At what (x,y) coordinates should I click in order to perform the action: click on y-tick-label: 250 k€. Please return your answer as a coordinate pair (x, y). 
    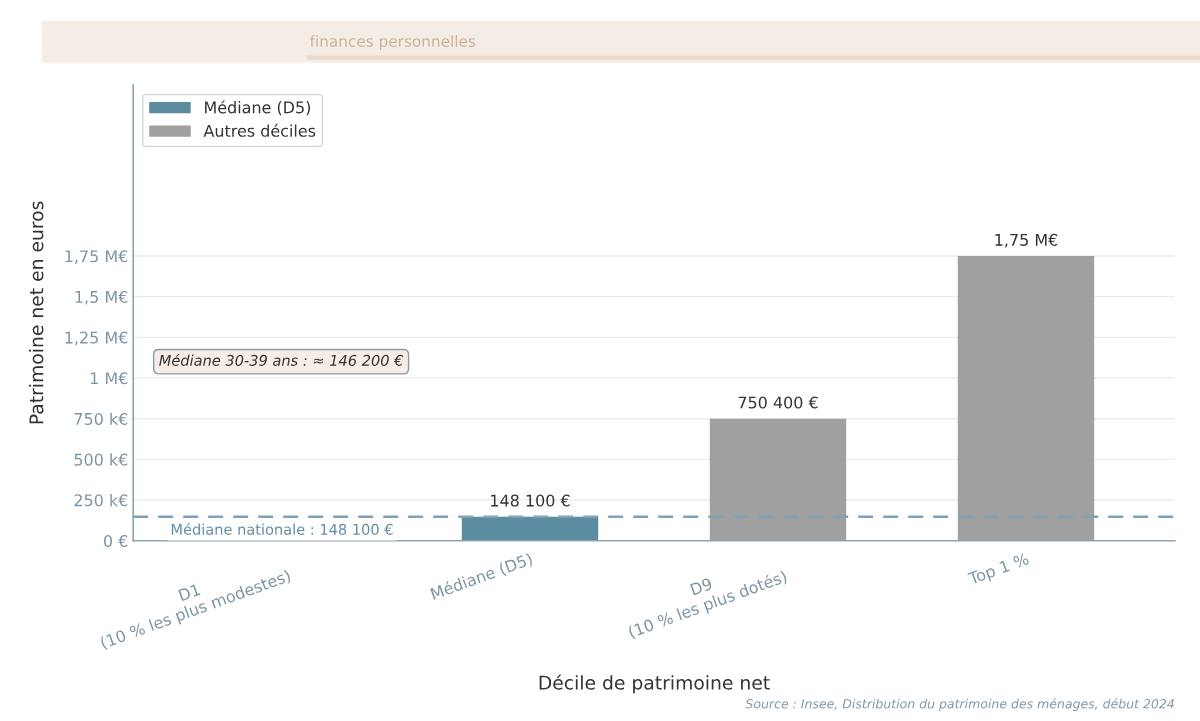
    Looking at the image, I should click on (101, 500).